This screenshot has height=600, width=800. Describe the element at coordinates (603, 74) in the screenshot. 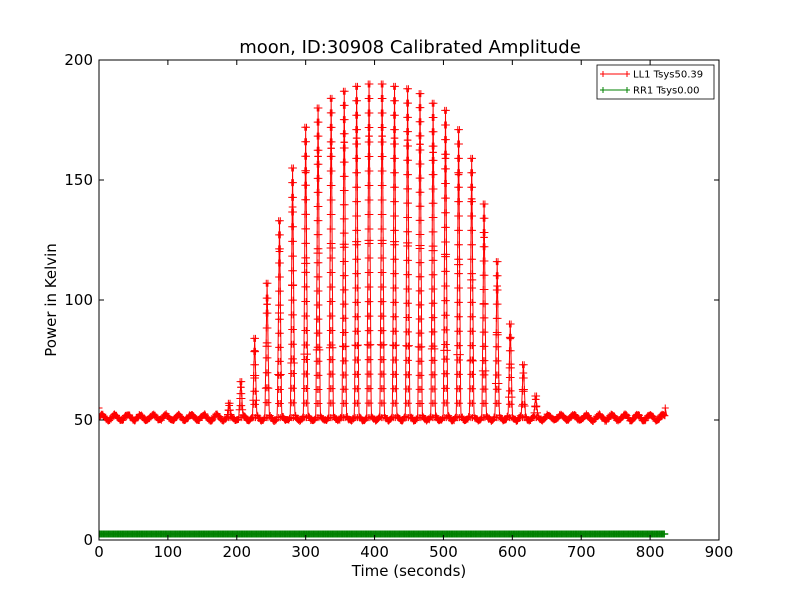

I see `legend-marker-ll1` at that location.